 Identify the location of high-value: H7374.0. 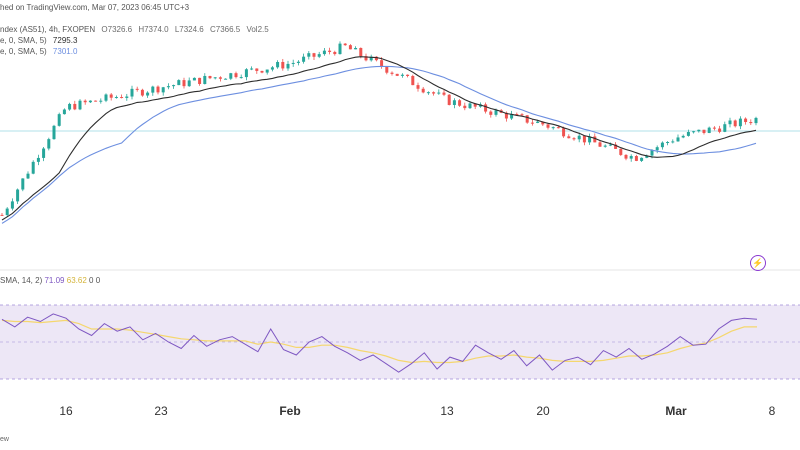
(153, 29).